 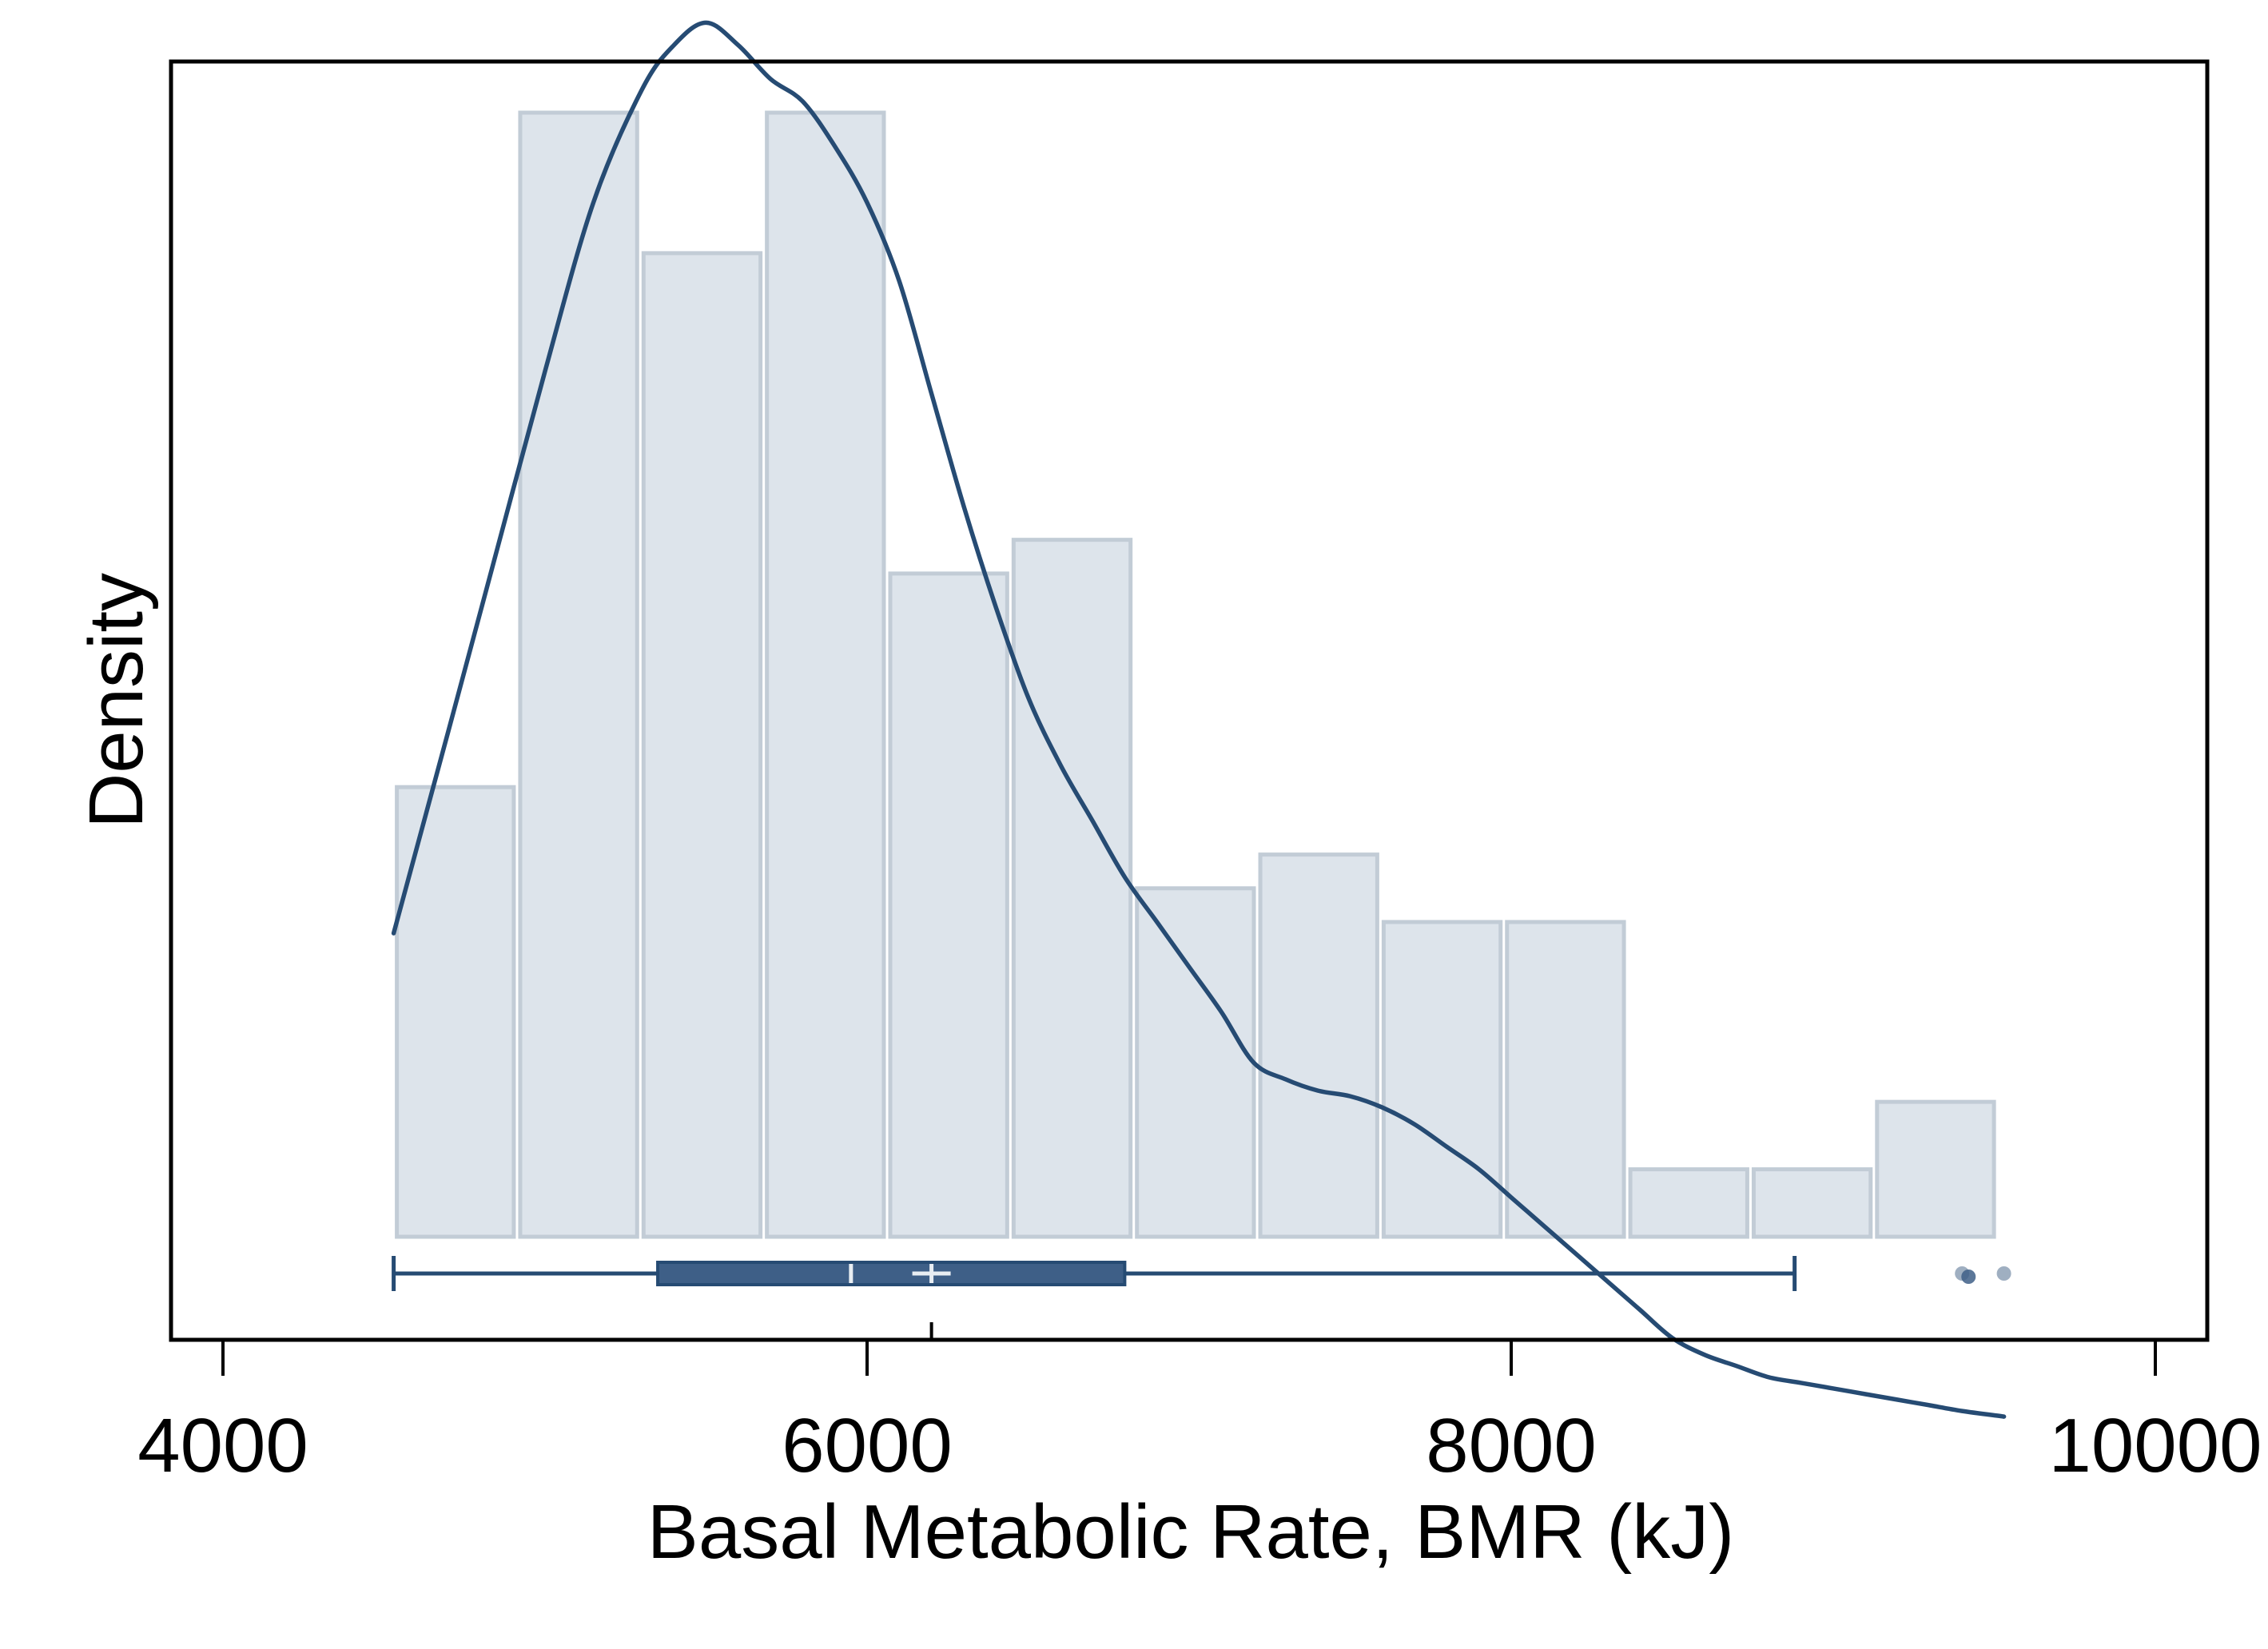 I want to click on x-axis-title: Basal Metabolic Rate, BMR (kJ), so click(x=1190, y=1532).